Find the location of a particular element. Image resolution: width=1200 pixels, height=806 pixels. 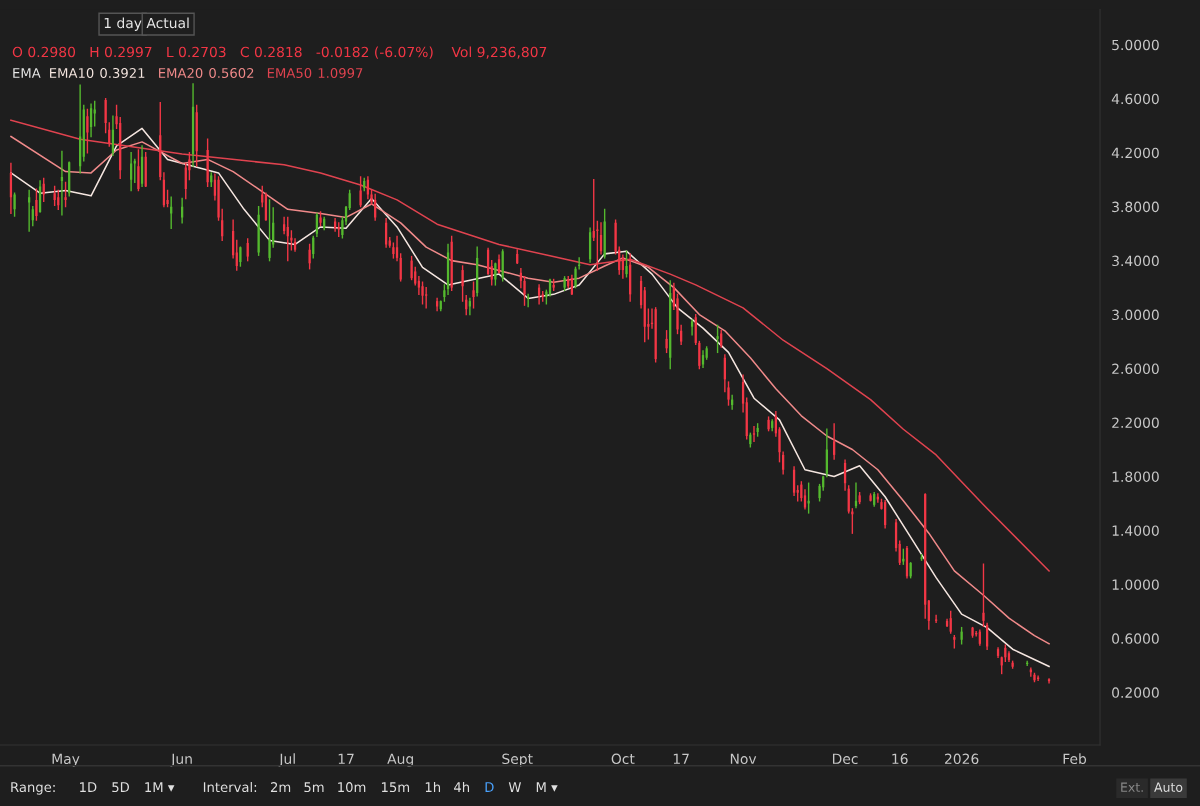

annotation: EMA is located at coordinates (27, 73).